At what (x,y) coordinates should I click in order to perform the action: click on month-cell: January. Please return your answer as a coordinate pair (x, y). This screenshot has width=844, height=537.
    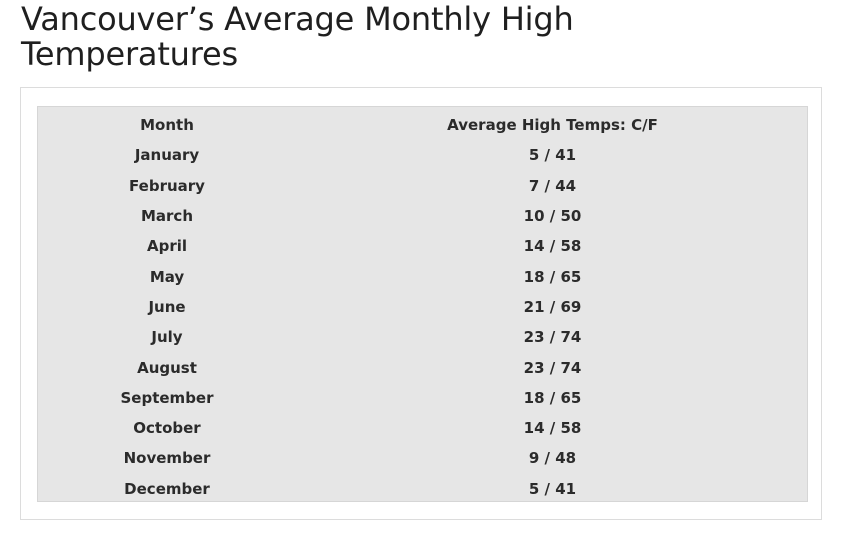
    Looking at the image, I should click on (167, 155).